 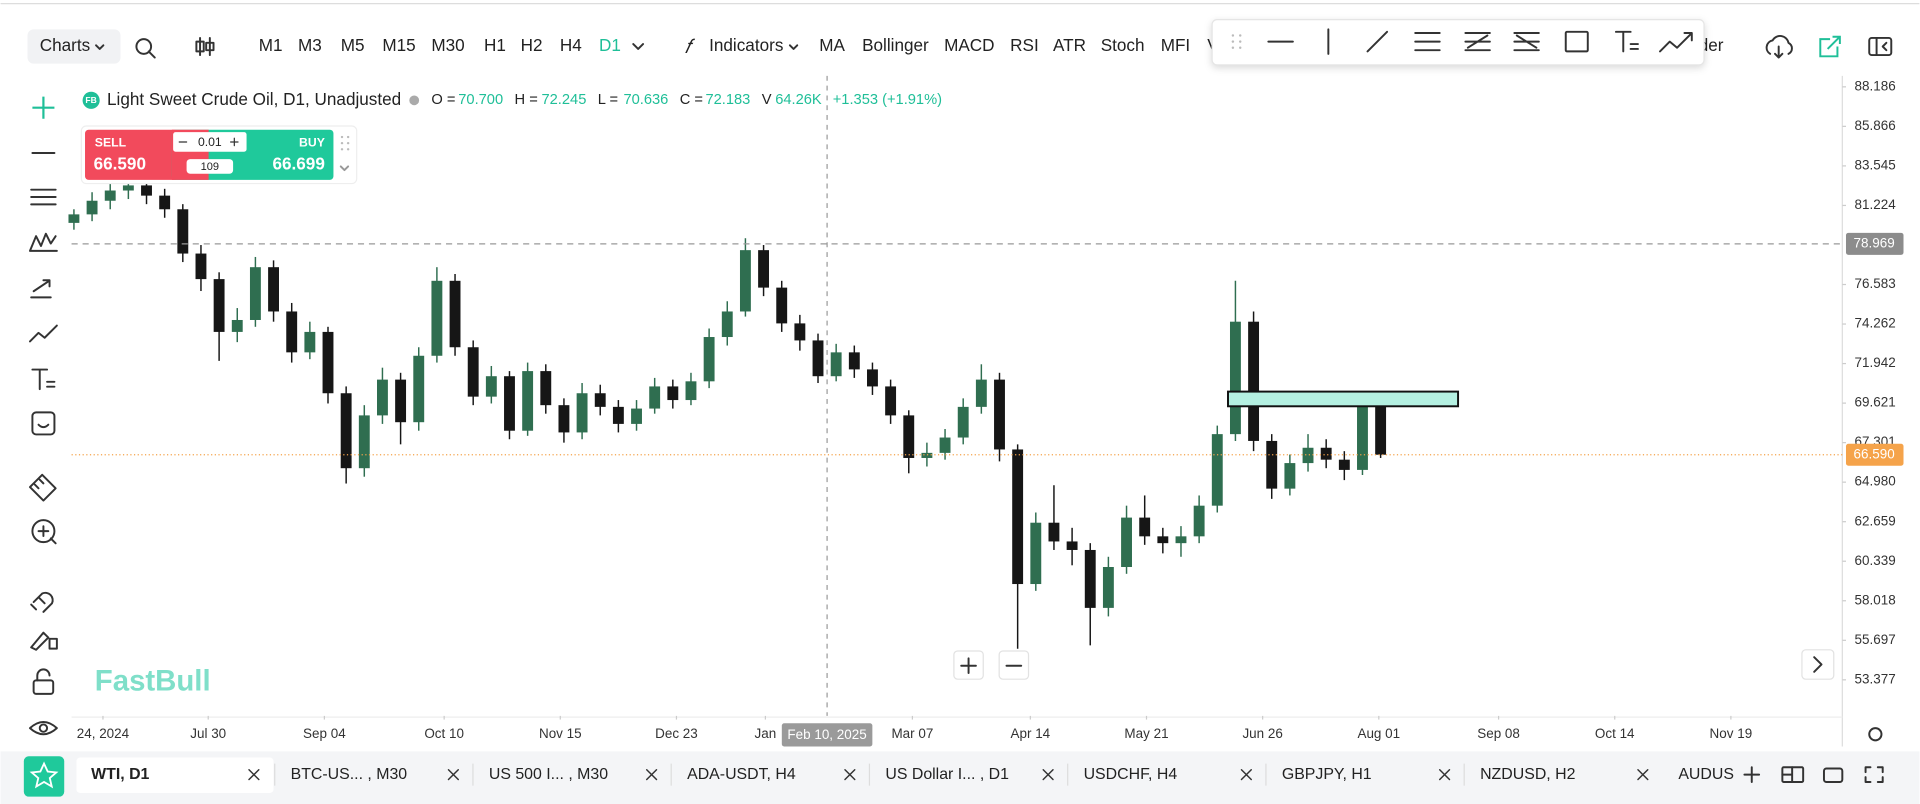 I want to click on tab-label: ADA-USDT, H4, so click(x=741, y=774).